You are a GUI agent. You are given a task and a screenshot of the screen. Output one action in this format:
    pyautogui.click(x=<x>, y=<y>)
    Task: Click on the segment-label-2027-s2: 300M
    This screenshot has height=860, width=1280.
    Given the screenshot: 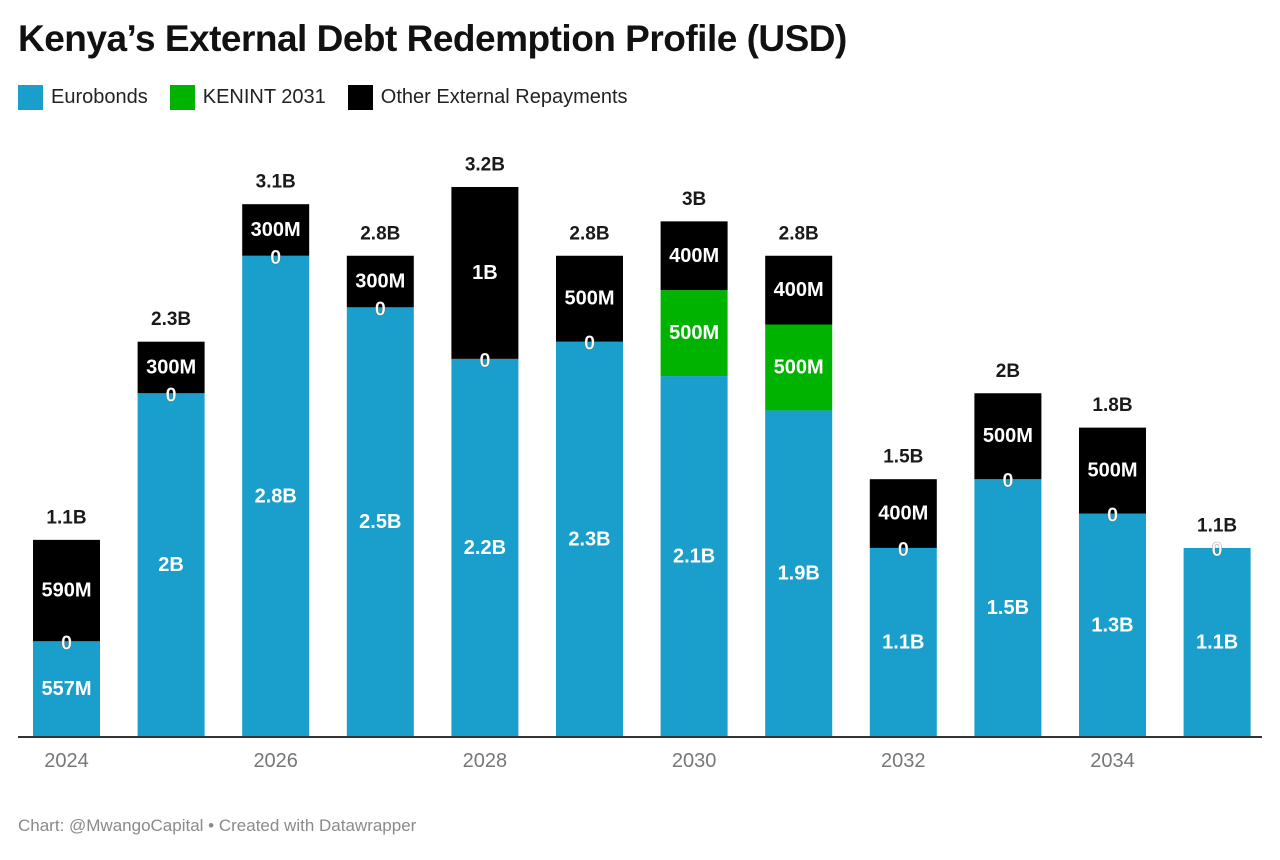 What is the action you would take?
    pyautogui.click(x=380, y=282)
    